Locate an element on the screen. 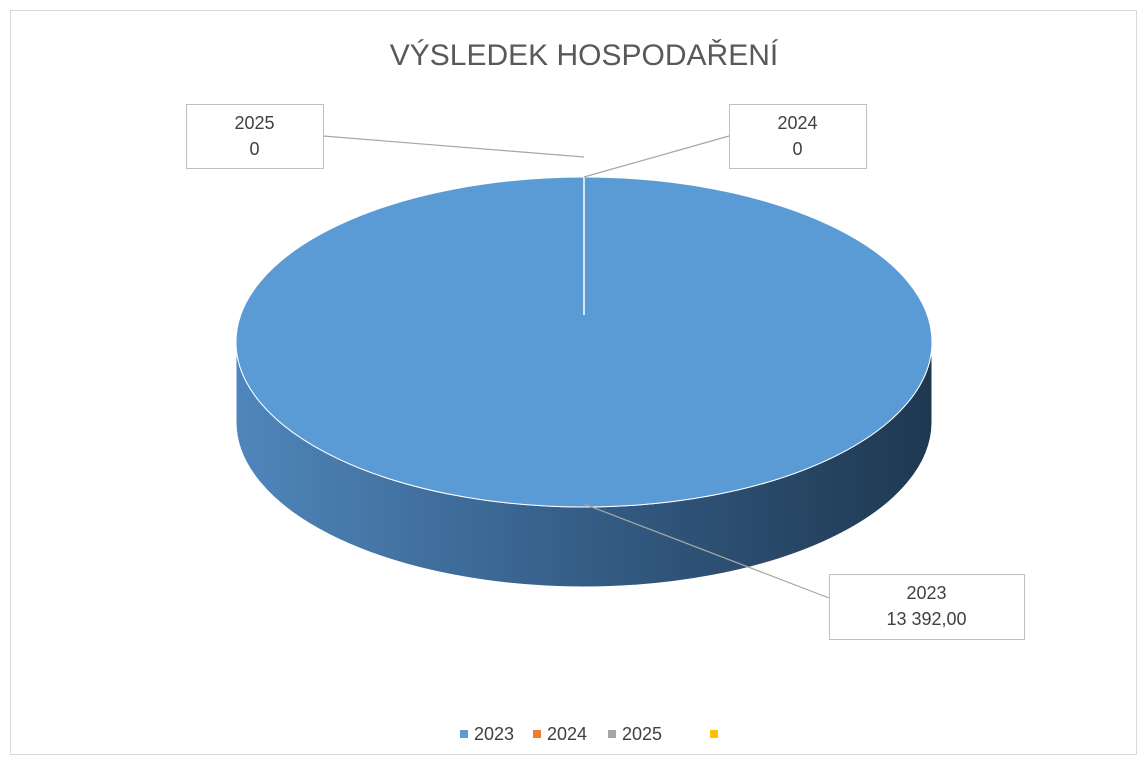 The height and width of the screenshot is (765, 1147). chart-title: VÝSLEDEK HOSPODAŘENÍ is located at coordinates (584, 55).